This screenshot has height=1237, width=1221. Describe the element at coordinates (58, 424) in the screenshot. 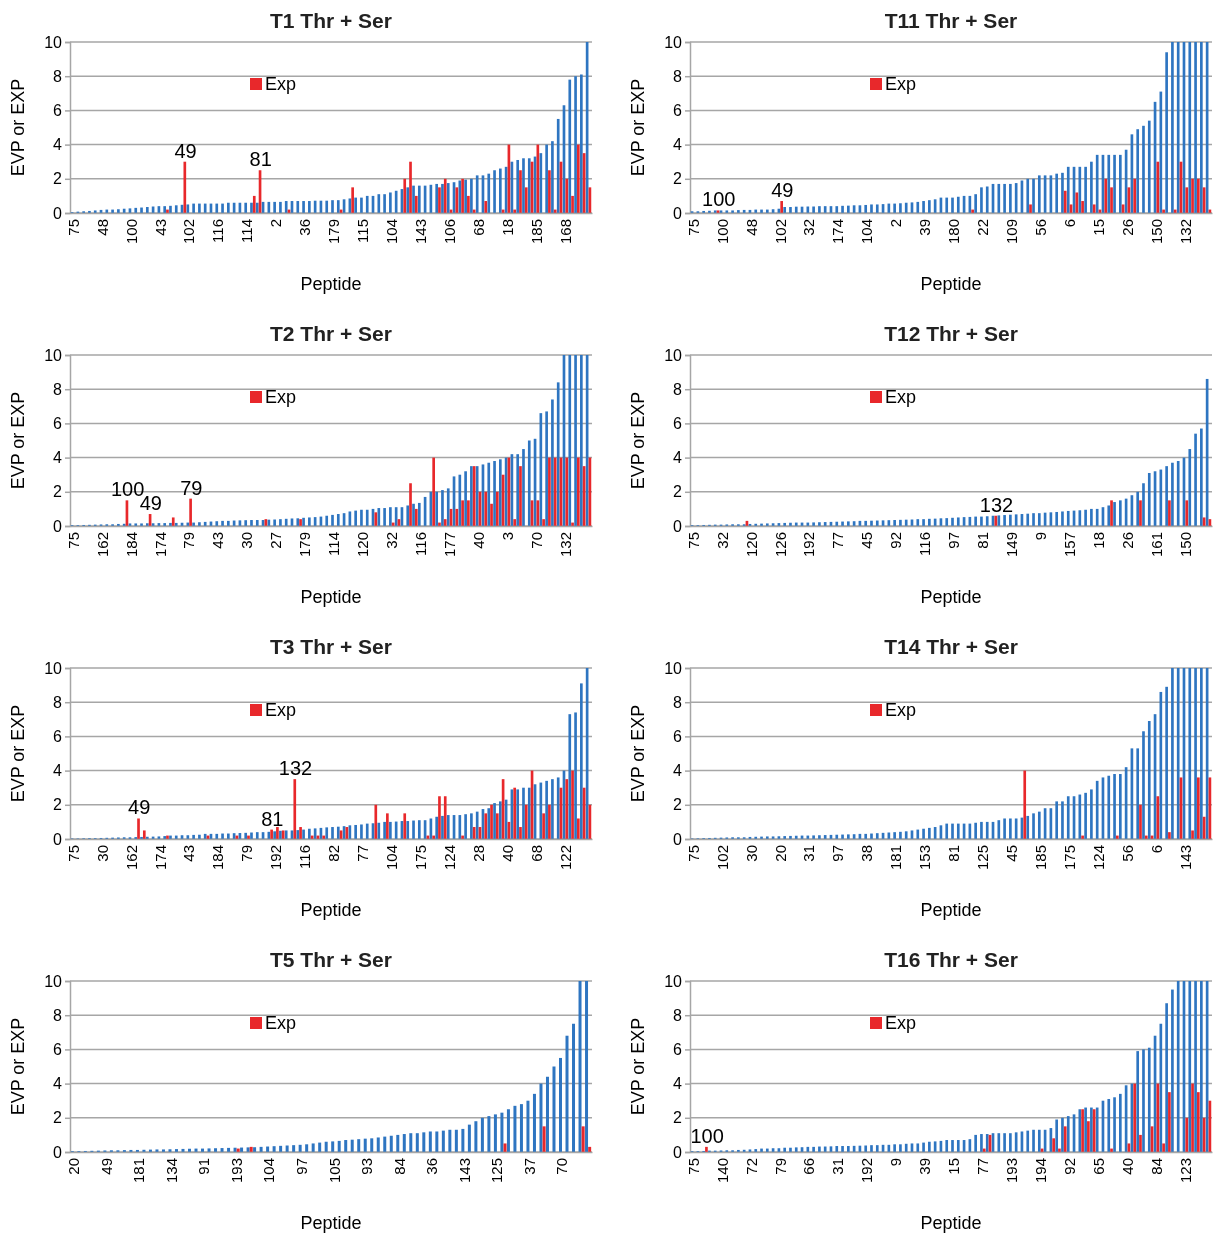

I see `y-tick-label: 6` at that location.